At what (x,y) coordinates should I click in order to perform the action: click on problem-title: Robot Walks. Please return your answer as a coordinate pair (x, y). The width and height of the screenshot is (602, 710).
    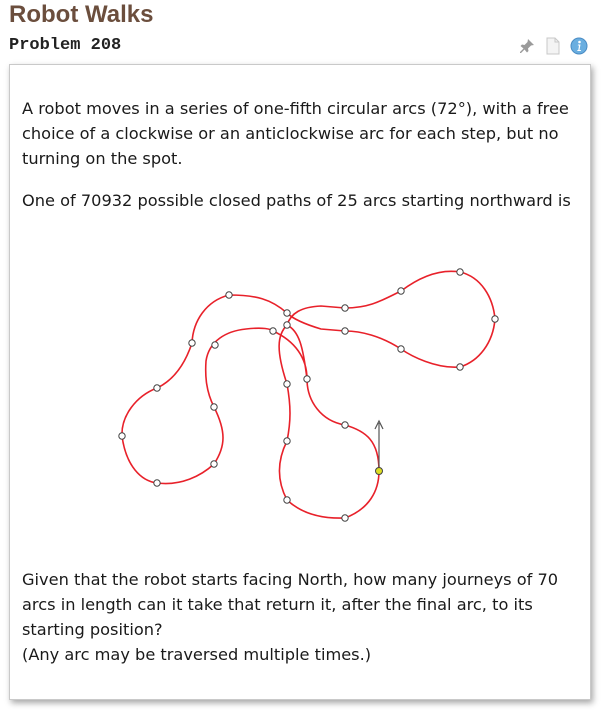
    Looking at the image, I should click on (81, 14).